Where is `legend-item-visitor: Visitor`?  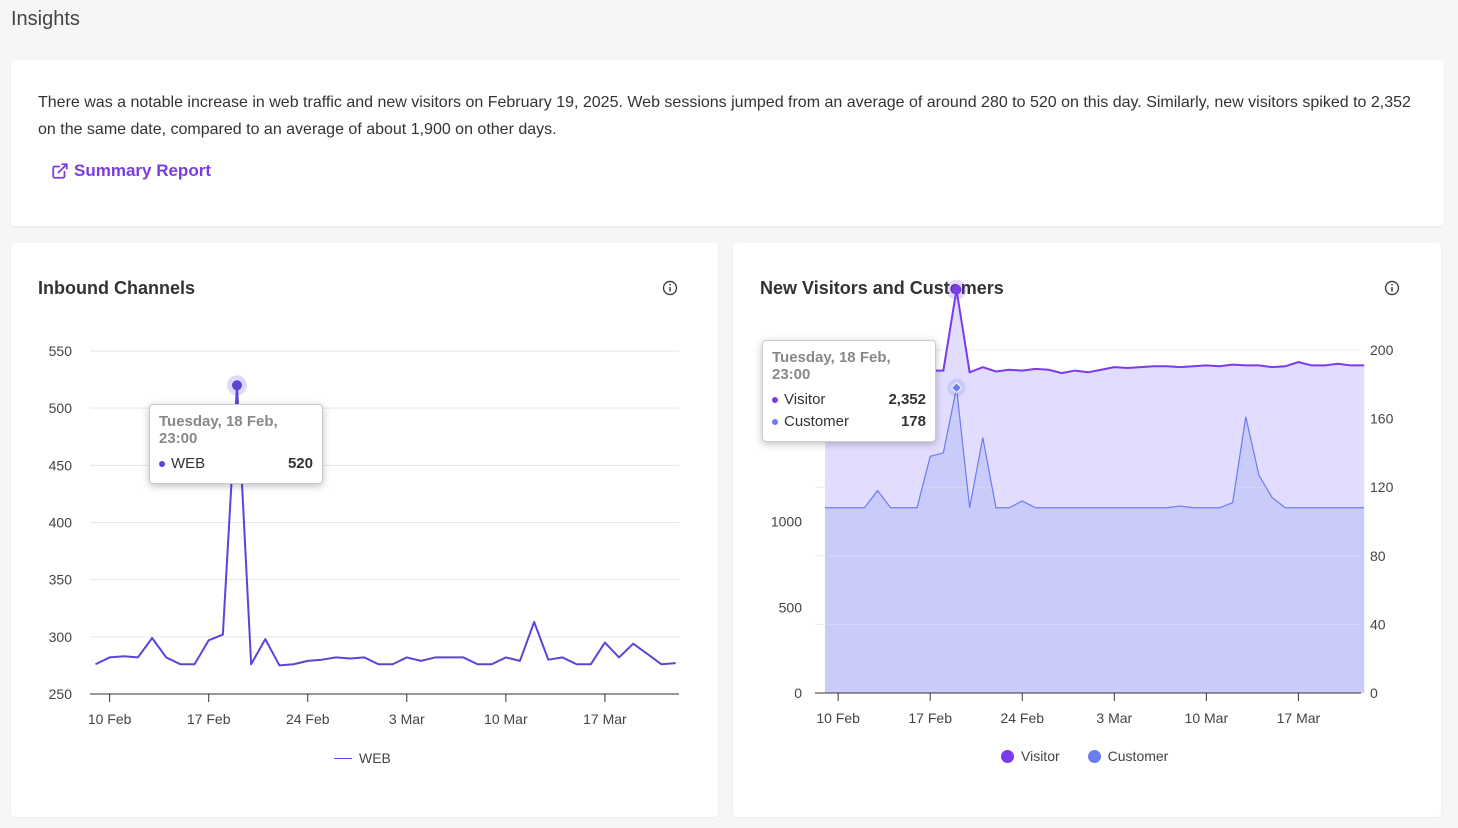 legend-item-visitor: Visitor is located at coordinates (1030, 756).